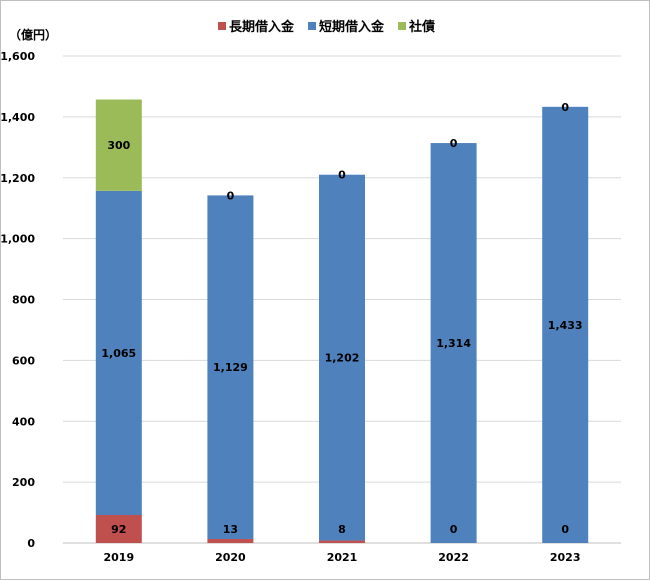  Describe the element at coordinates (18, 239) in the screenshot. I see `y-tick-label: 1,000` at that location.